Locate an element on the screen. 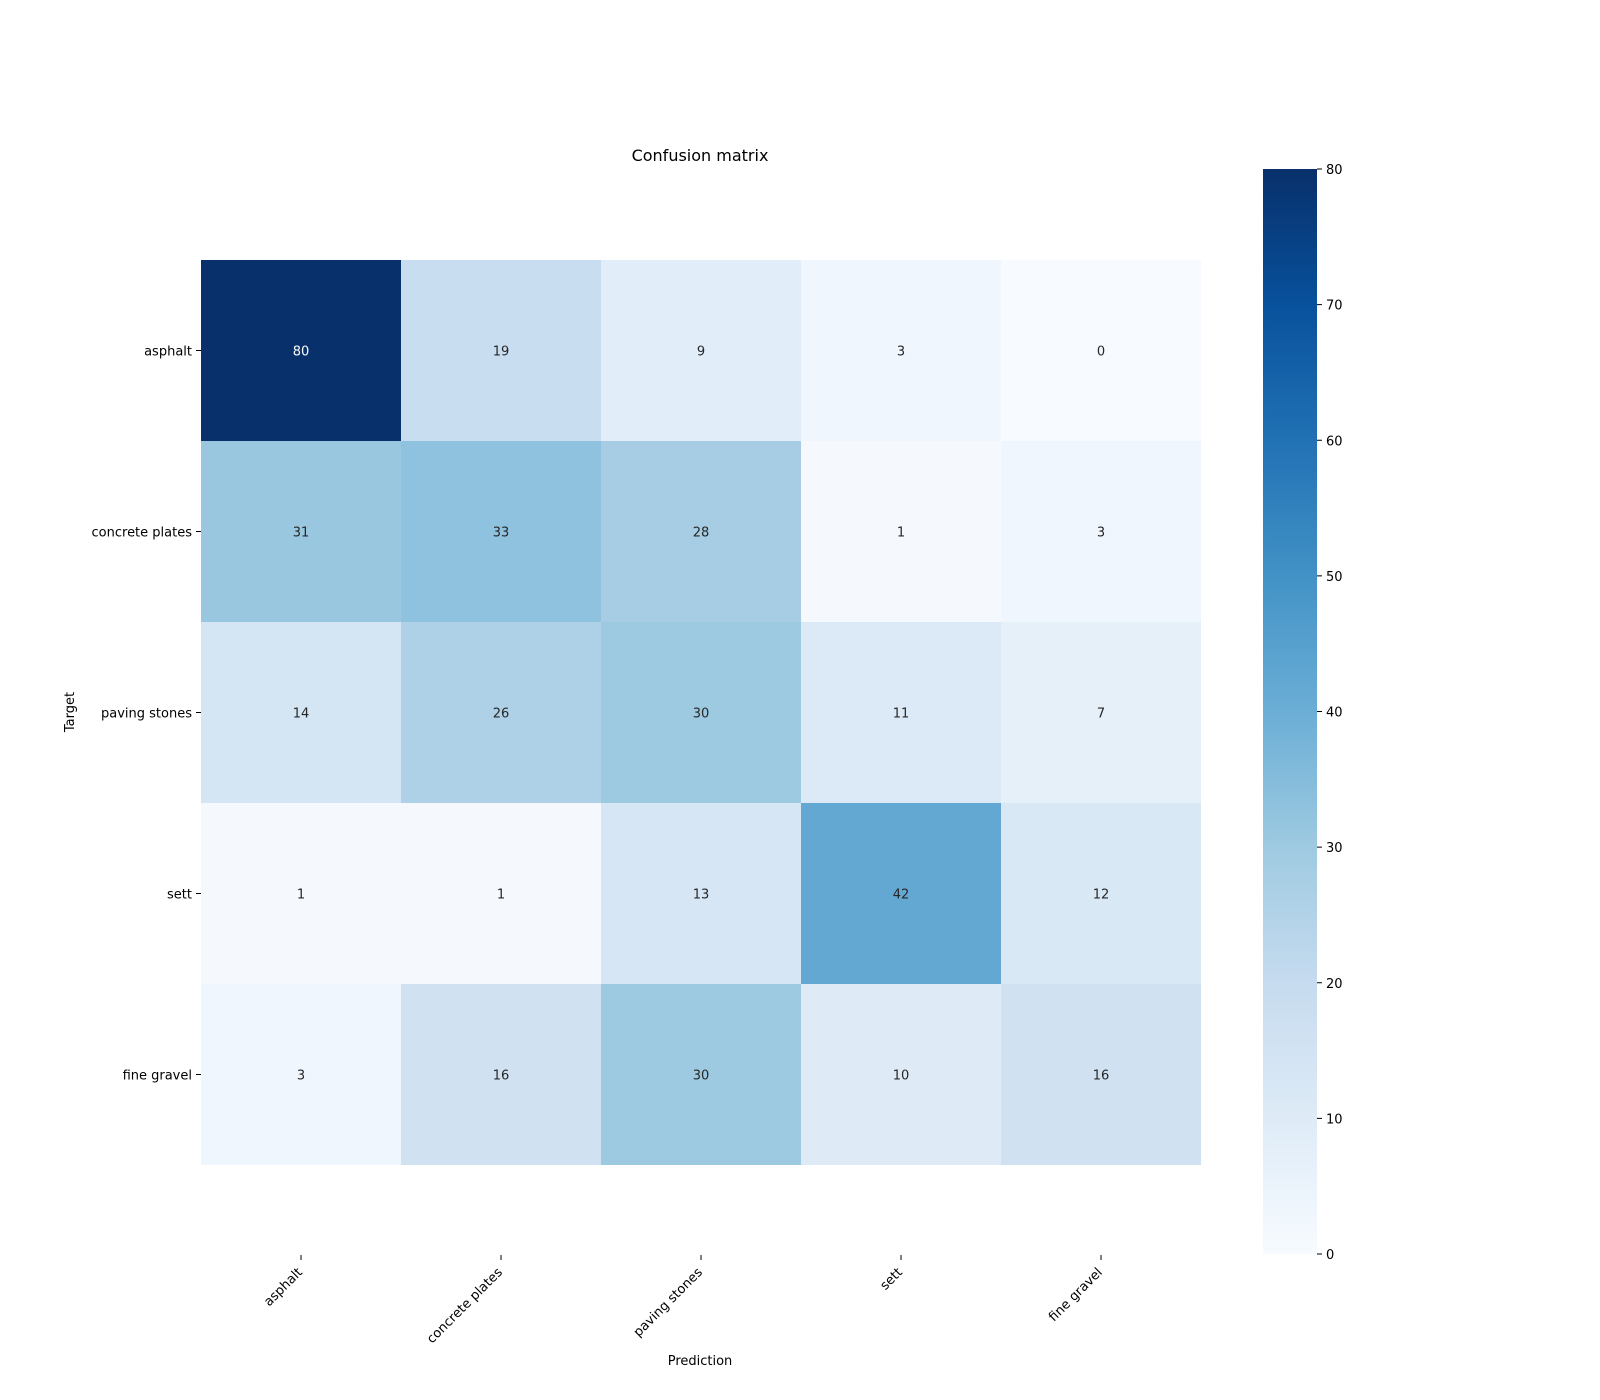 The width and height of the screenshot is (1600, 1400). colorbar-tick-label: 20 is located at coordinates (1334, 984).